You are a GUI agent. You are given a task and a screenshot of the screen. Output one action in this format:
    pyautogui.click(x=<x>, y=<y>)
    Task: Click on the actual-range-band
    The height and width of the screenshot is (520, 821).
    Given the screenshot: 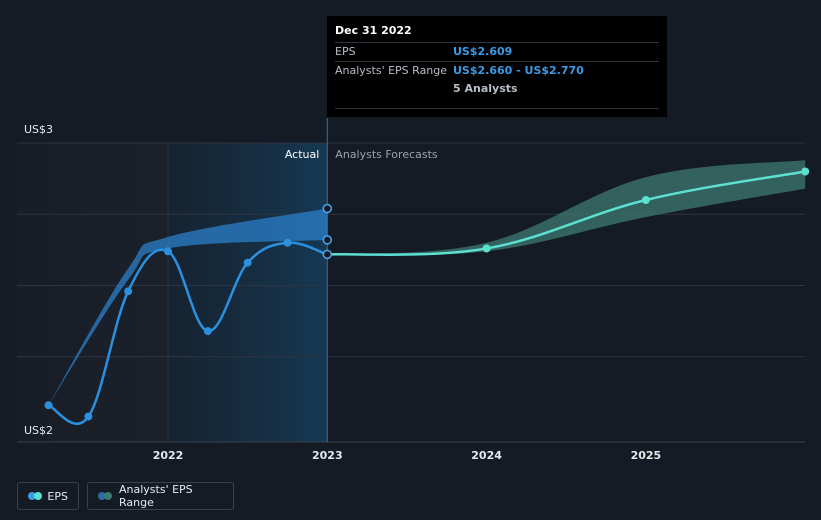 What is the action you would take?
    pyautogui.click(x=188, y=307)
    